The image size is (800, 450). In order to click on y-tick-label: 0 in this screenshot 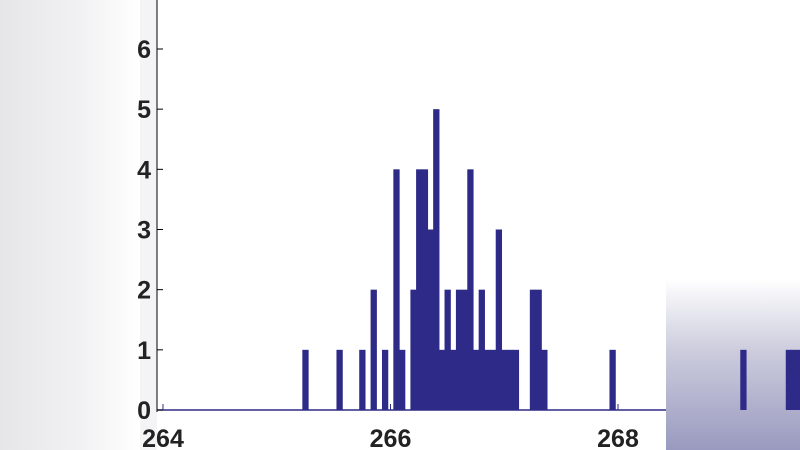, I will do `click(144, 411)`.